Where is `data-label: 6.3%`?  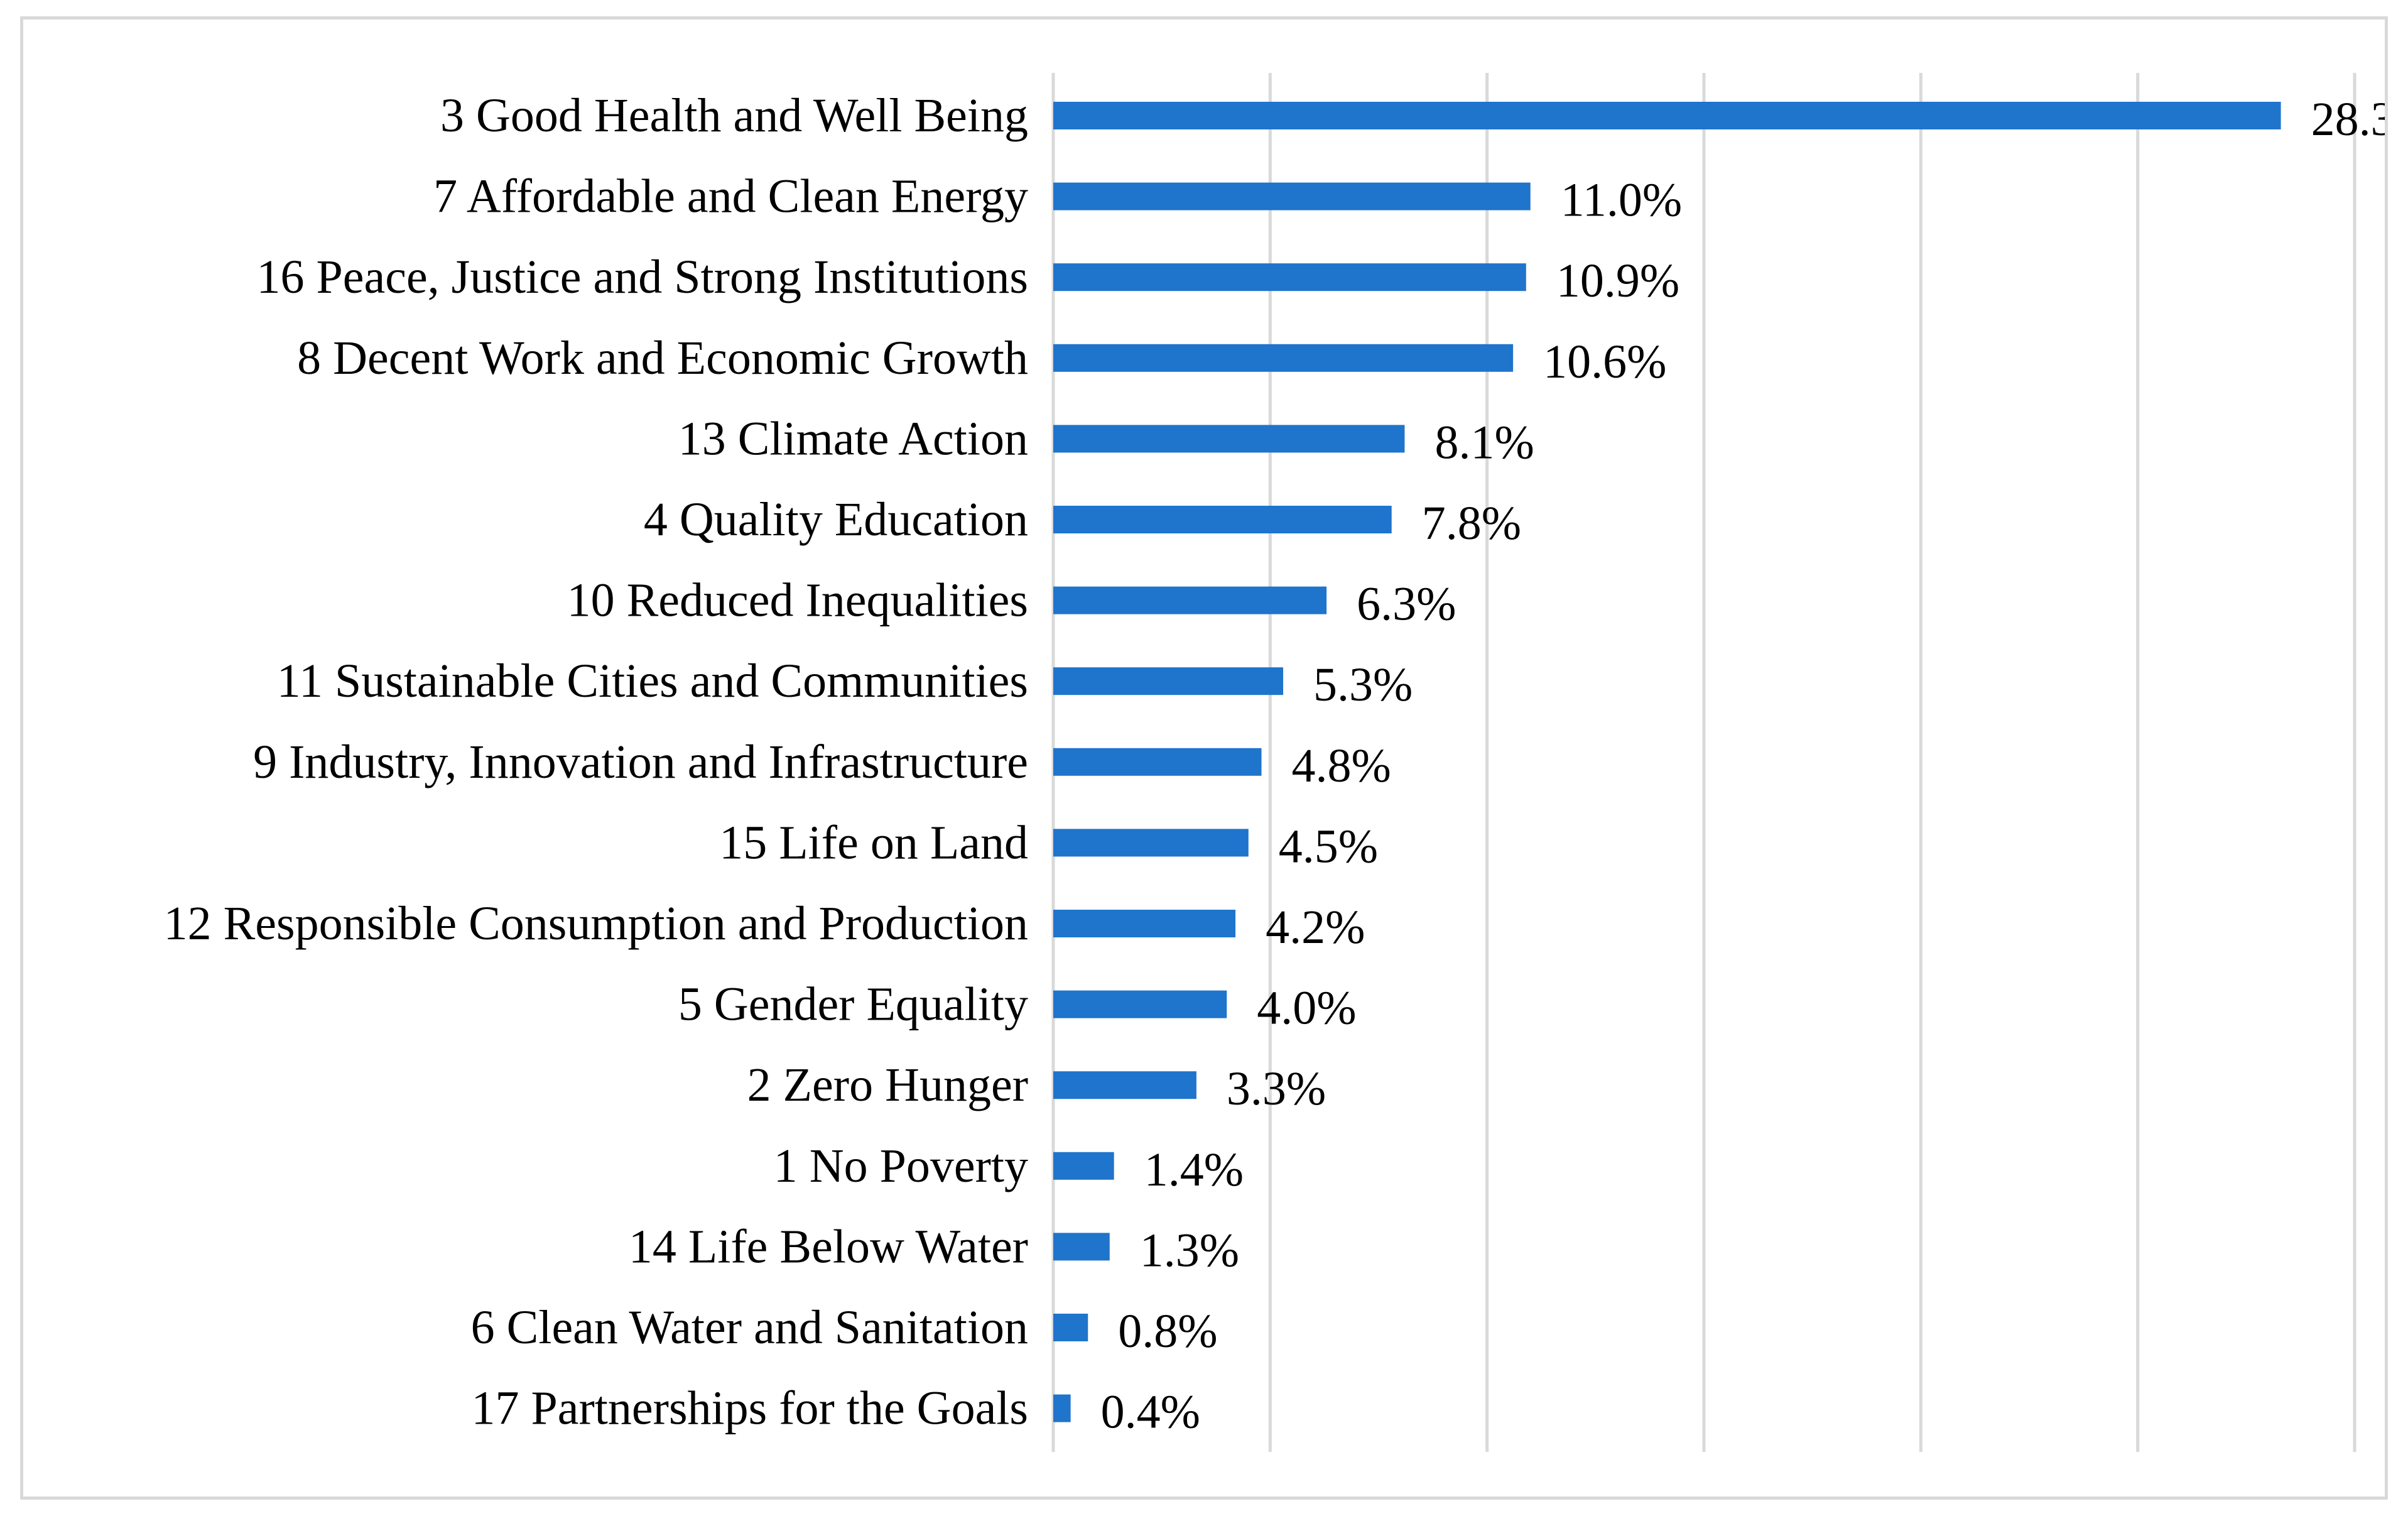
data-label: 6.3% is located at coordinates (1406, 604).